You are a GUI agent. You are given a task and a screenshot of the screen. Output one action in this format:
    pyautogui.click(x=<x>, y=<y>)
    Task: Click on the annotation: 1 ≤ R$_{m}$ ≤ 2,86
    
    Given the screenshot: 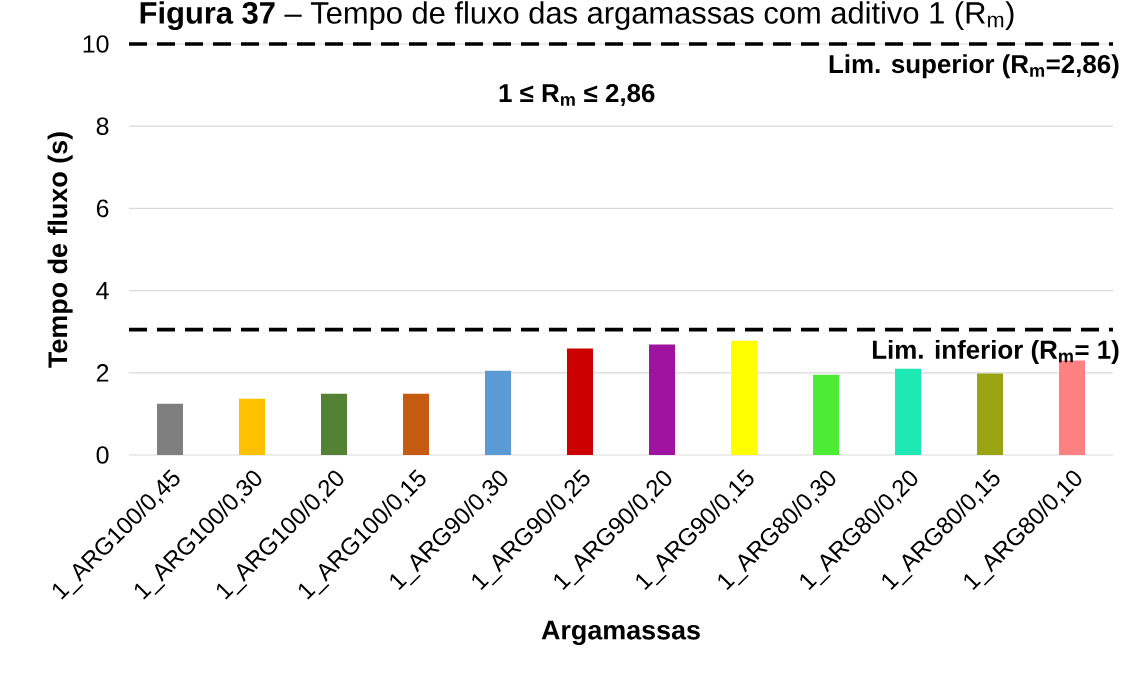 What is the action you would take?
    pyautogui.click(x=577, y=95)
    